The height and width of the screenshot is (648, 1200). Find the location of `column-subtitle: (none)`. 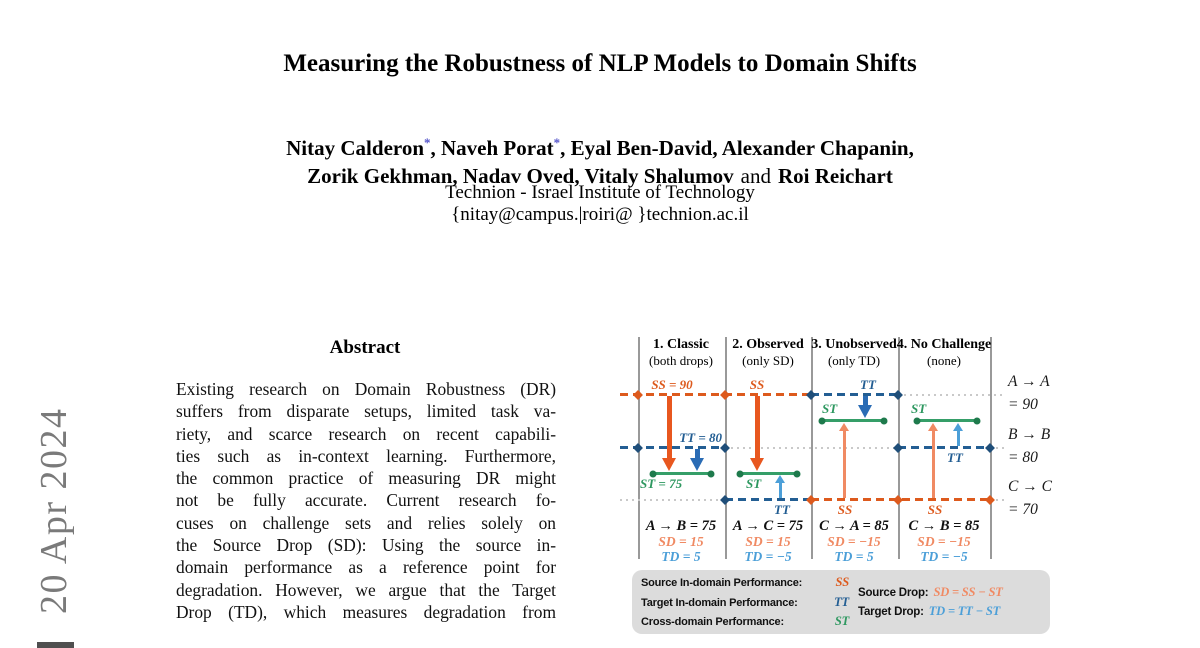

column-subtitle: (none) is located at coordinates (944, 360).